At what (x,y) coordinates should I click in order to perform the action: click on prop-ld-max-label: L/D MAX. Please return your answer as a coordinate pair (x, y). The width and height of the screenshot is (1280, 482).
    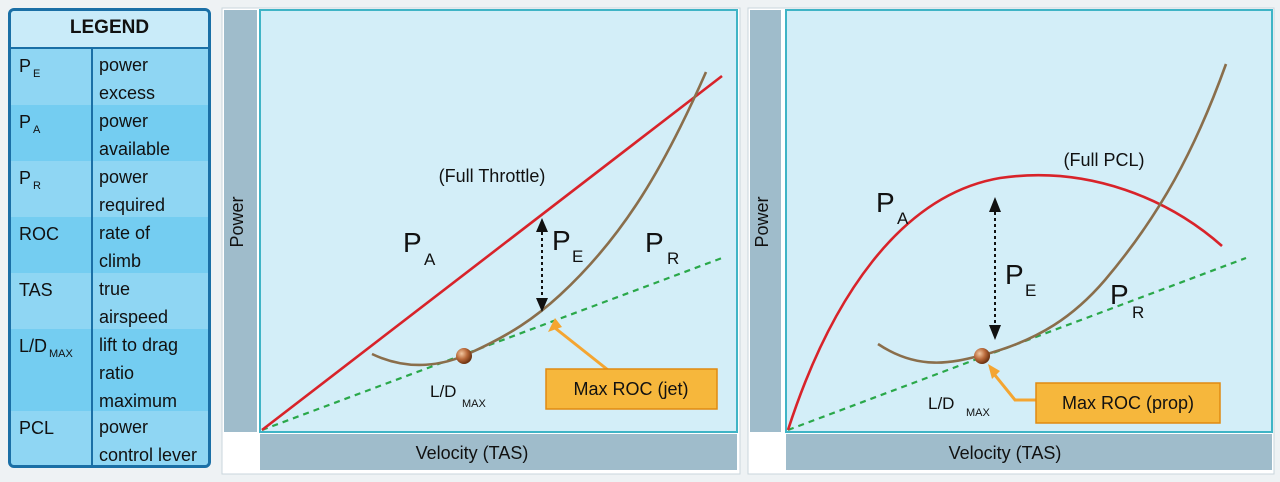
    Looking at the image, I should click on (959, 406).